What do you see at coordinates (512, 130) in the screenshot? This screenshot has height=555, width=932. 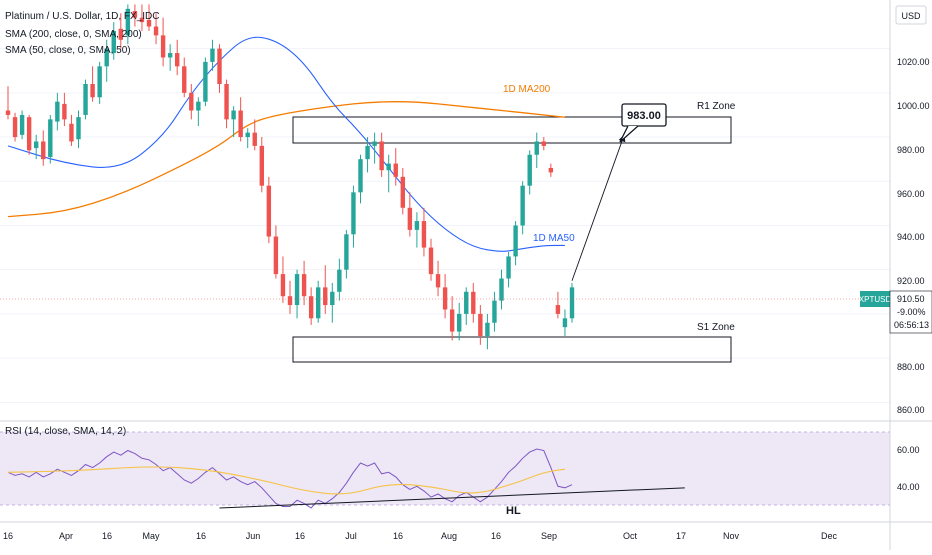 I see `r1-zone` at bounding box center [512, 130].